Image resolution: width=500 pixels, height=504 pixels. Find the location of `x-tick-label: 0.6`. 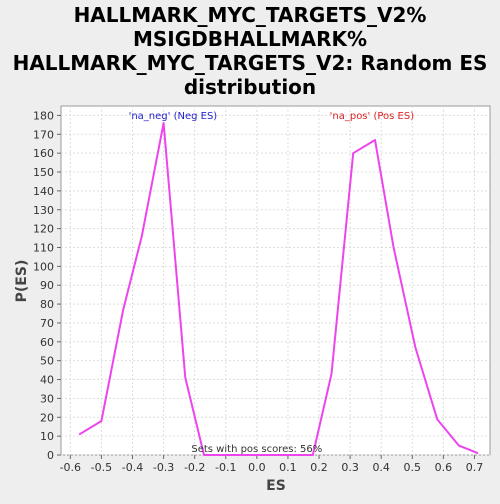

x-tick-label: 0.6 is located at coordinates (444, 467).